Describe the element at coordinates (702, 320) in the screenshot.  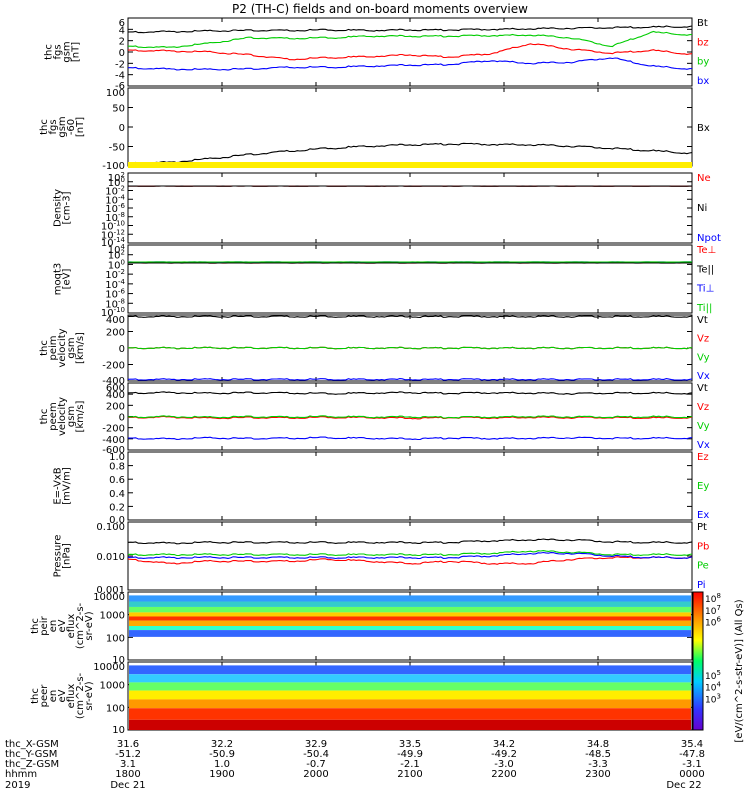
I see `legend-entry: Vt` at that location.